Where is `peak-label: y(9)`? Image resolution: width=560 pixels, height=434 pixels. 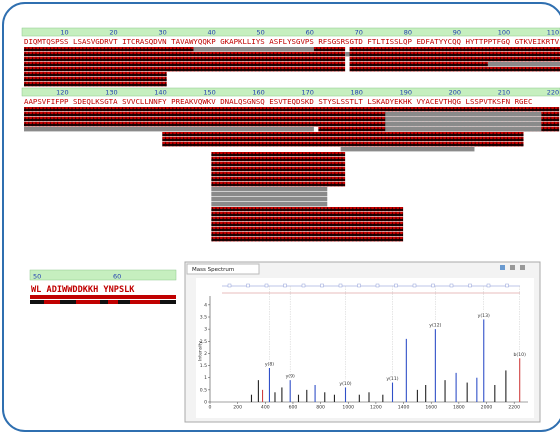 peak-label: y(9) is located at coordinates (290, 377).